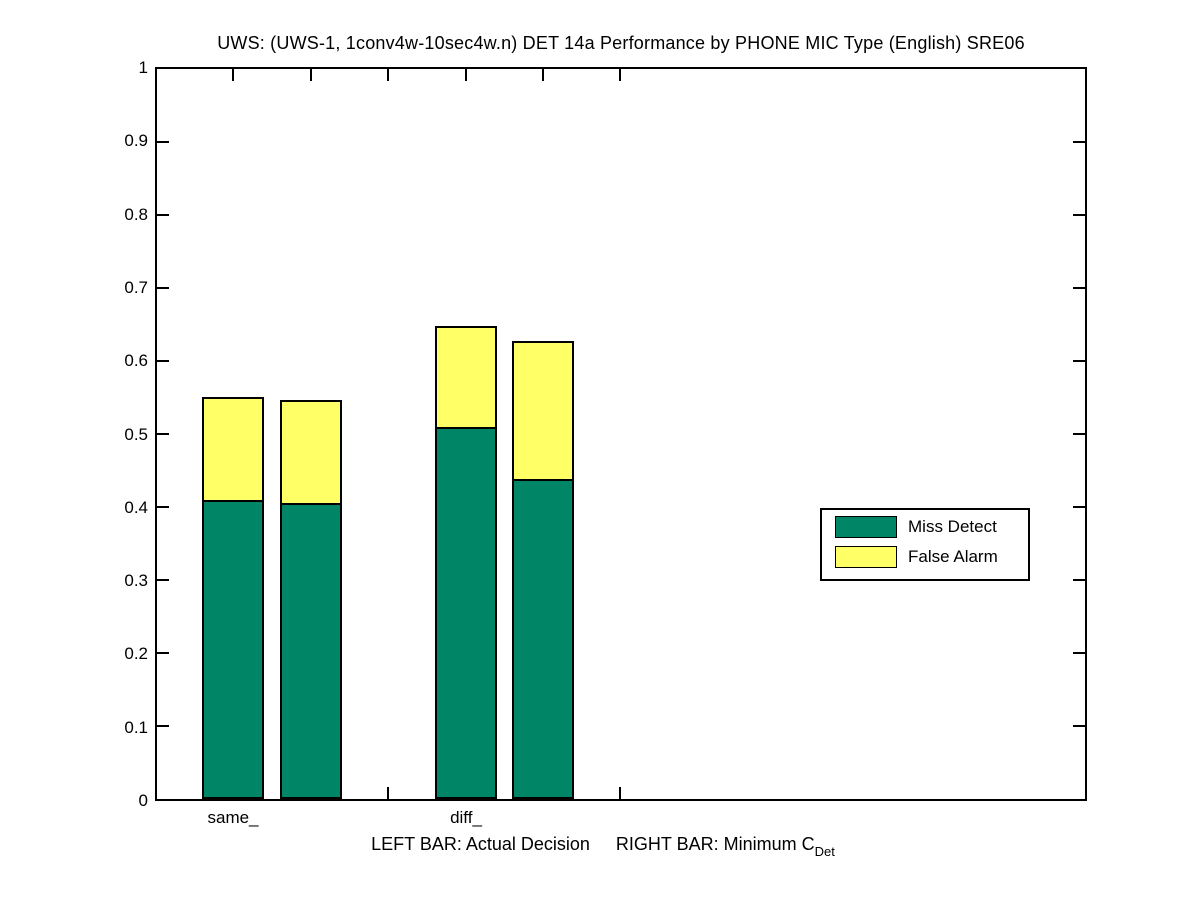 The image size is (1200, 901). I want to click on y-tick-label: 0.4, so click(136, 507).